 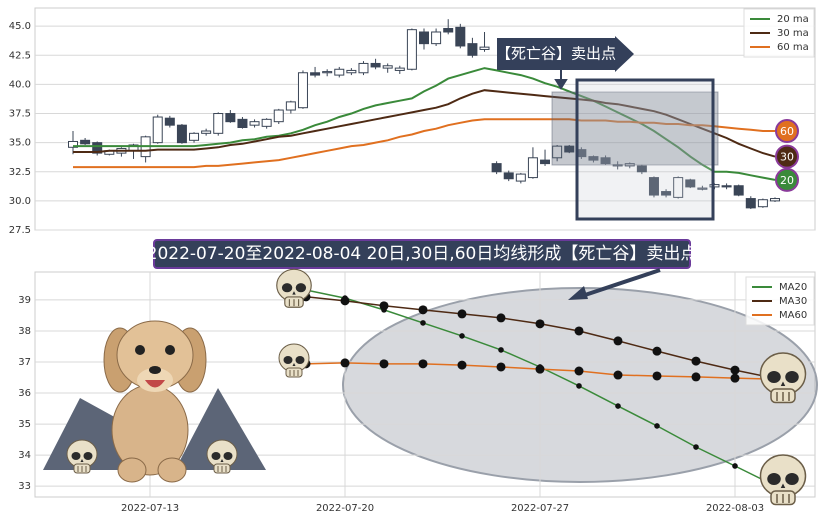 I want to click on y-tick-label: 42.5, so click(x=20, y=55).